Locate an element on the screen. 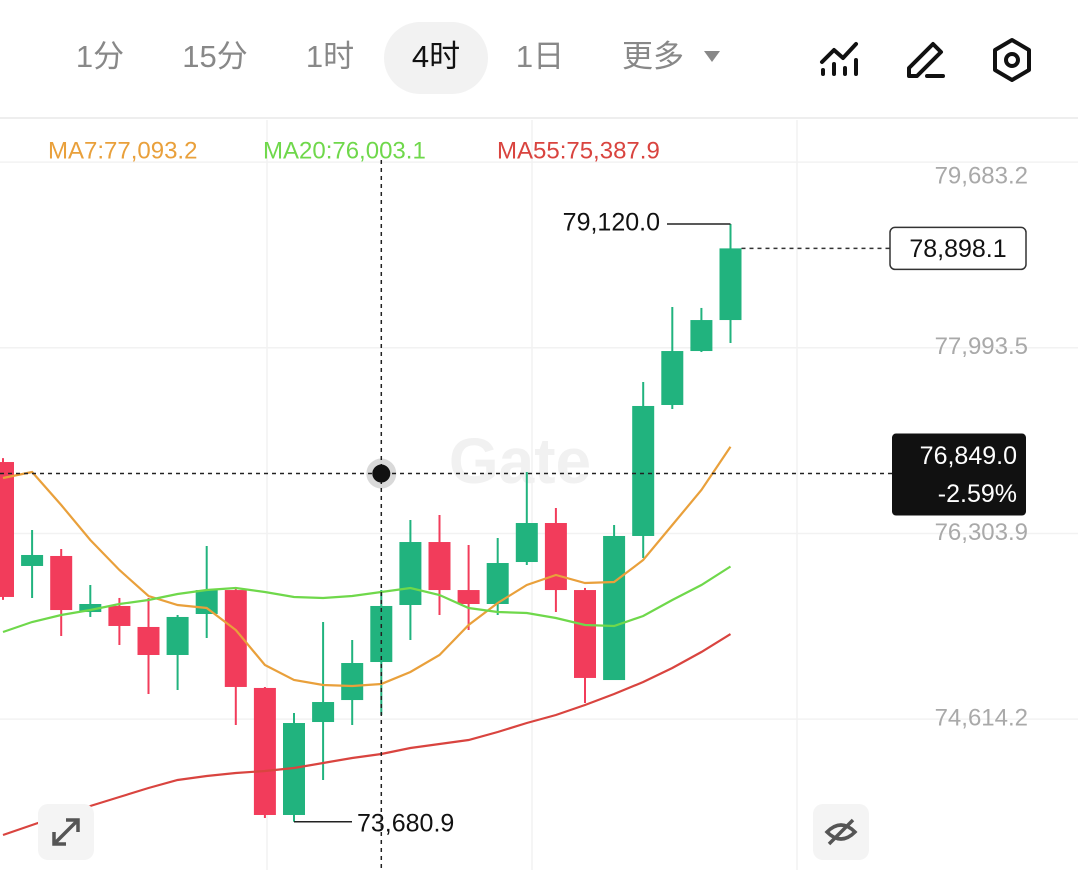 This screenshot has width=1078, height=875. last-price-box is located at coordinates (958, 248).